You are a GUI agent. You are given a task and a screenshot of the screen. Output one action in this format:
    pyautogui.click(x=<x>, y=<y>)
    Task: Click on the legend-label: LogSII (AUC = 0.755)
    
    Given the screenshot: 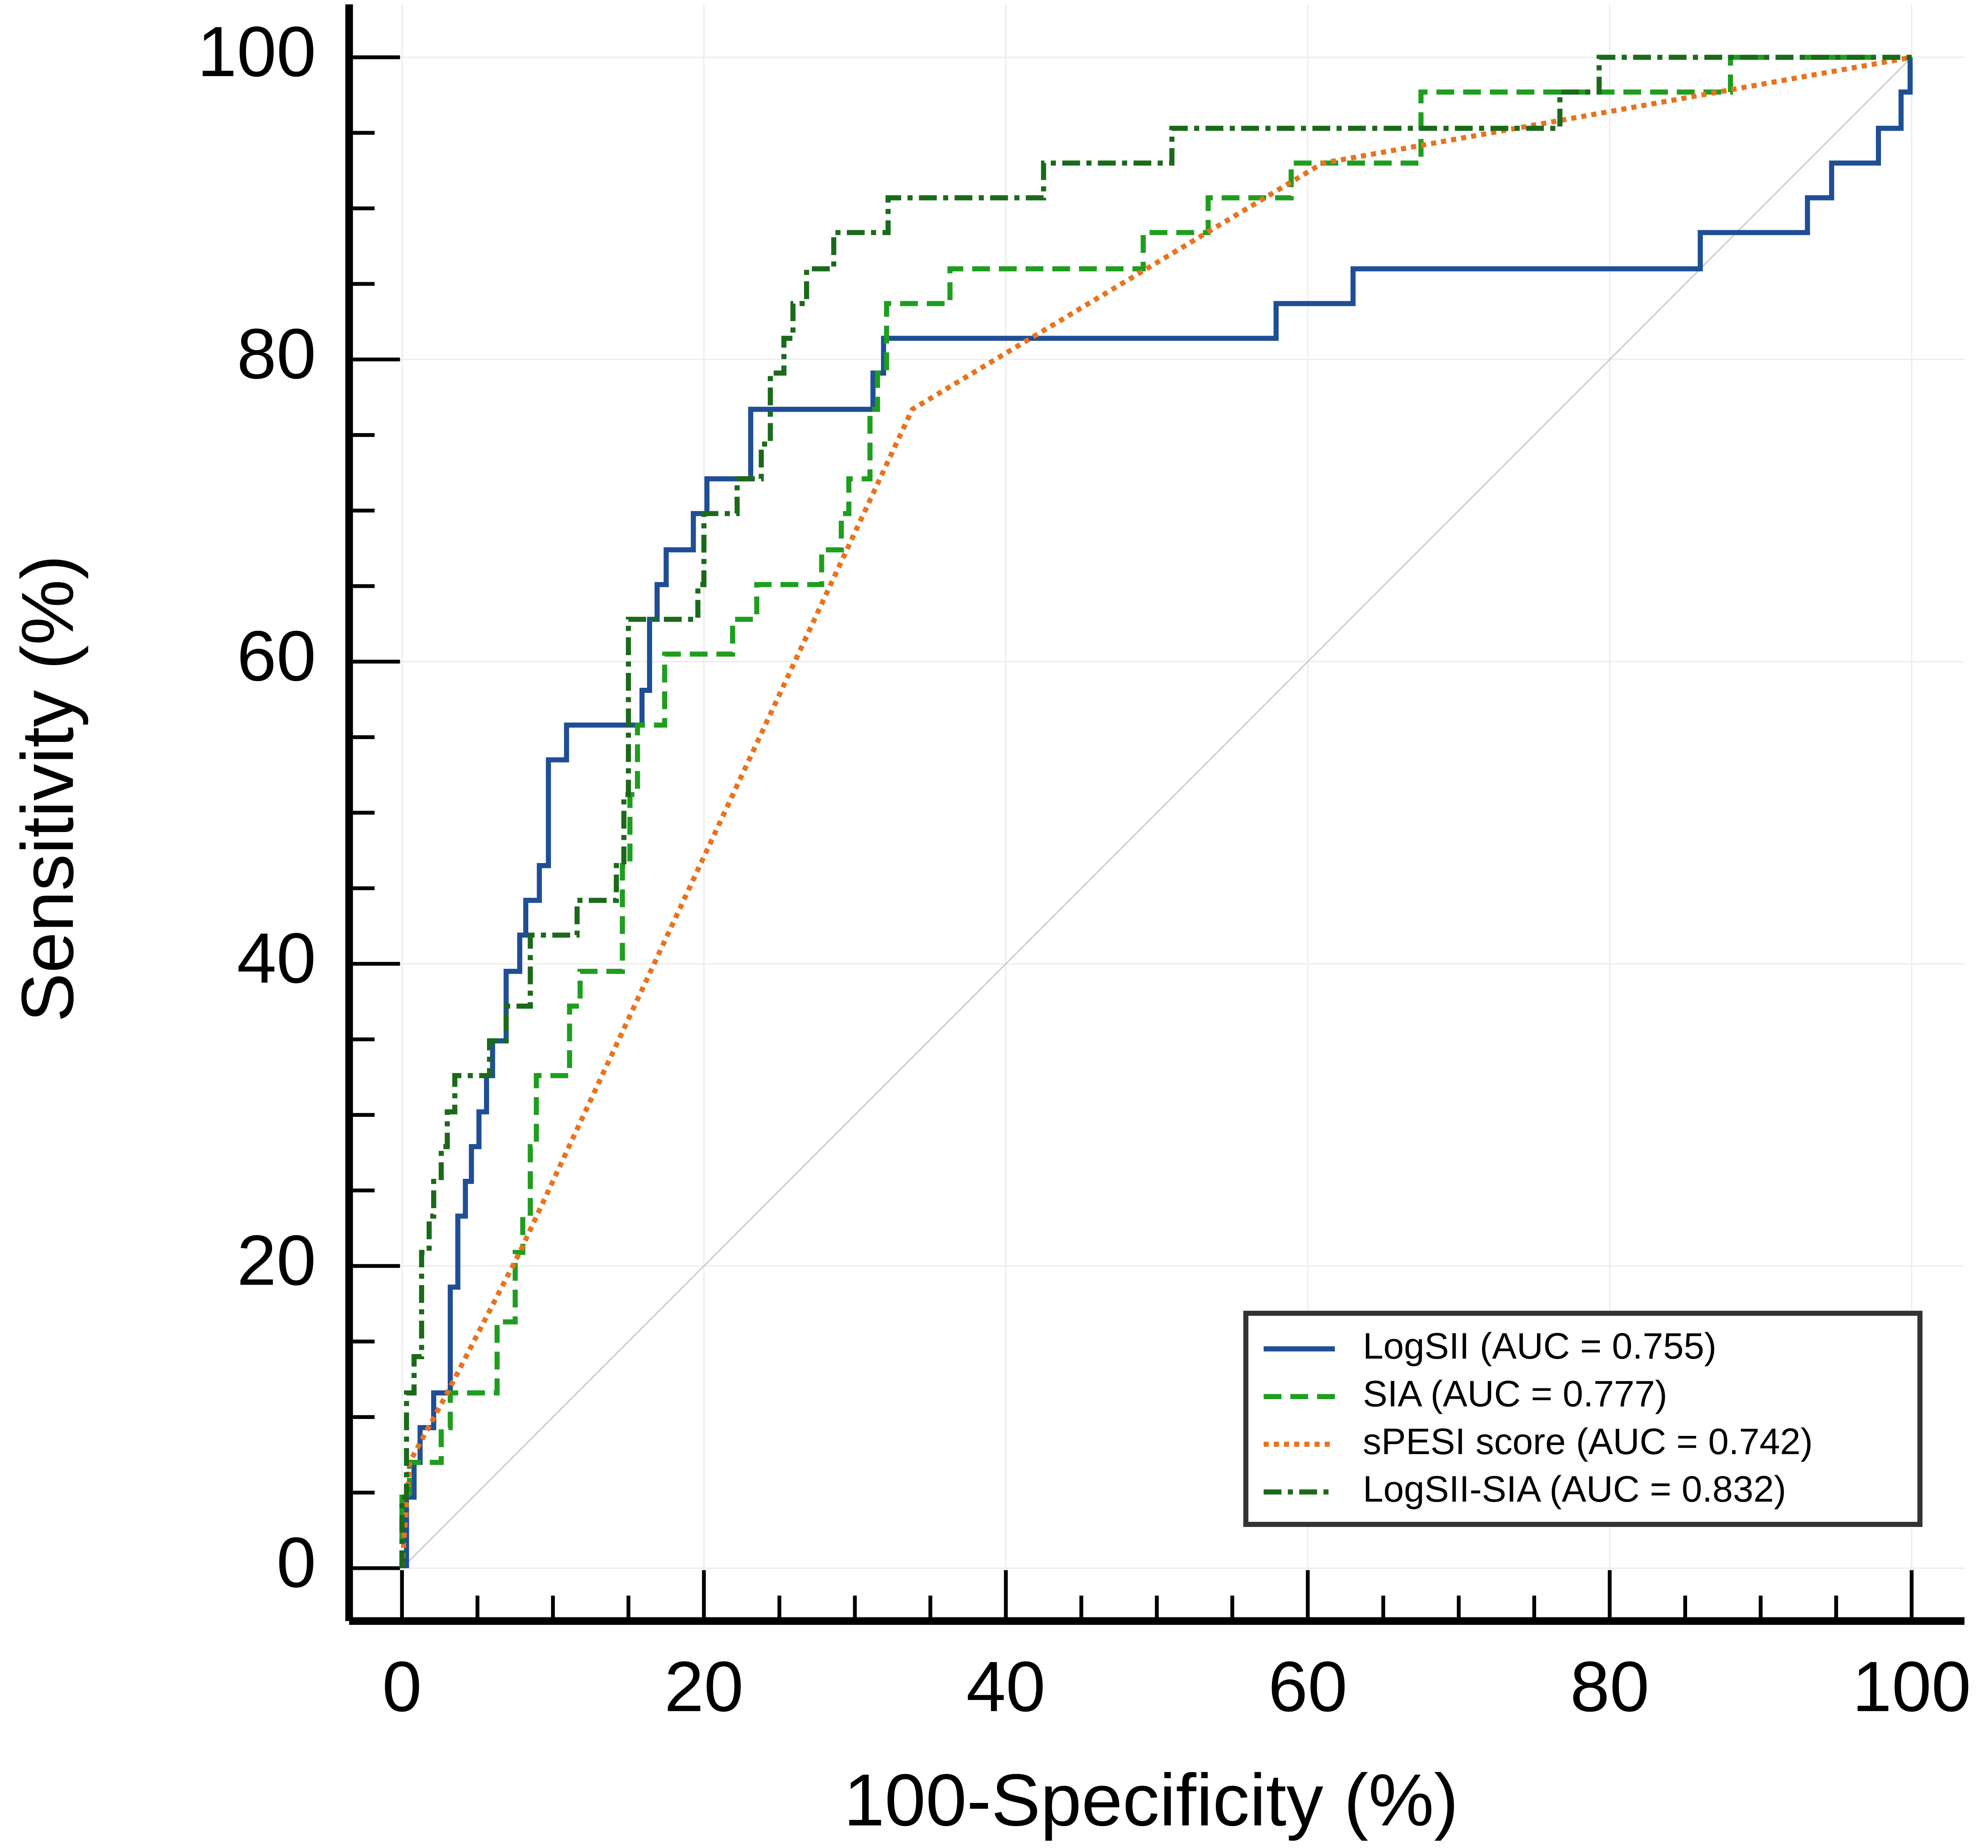 What is the action you would take?
    pyautogui.click(x=1539, y=1345)
    